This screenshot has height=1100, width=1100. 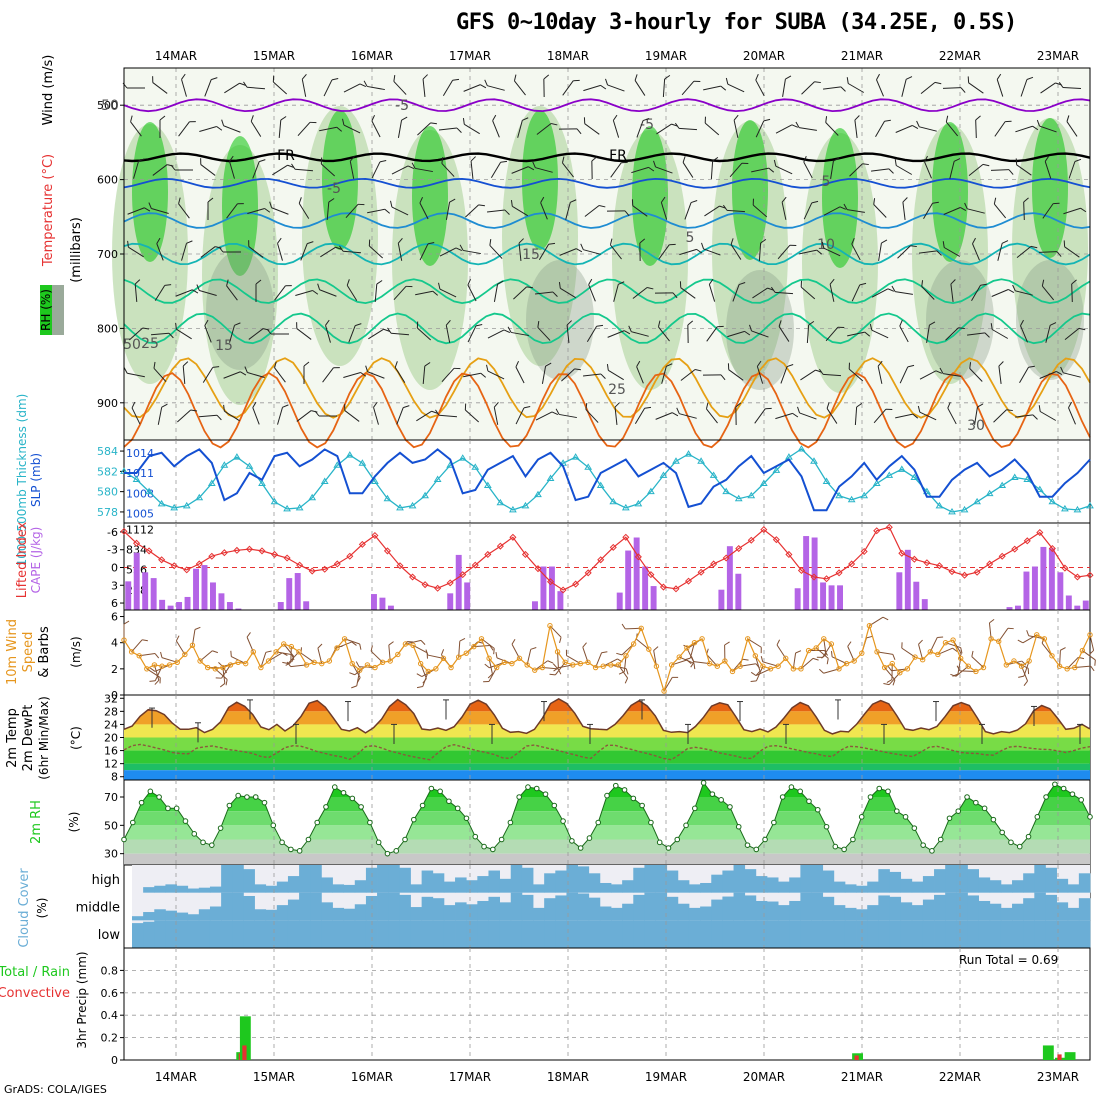 What do you see at coordinates (114, 585) in the screenshot?
I see `lifted-tick-3: 3` at bounding box center [114, 585].